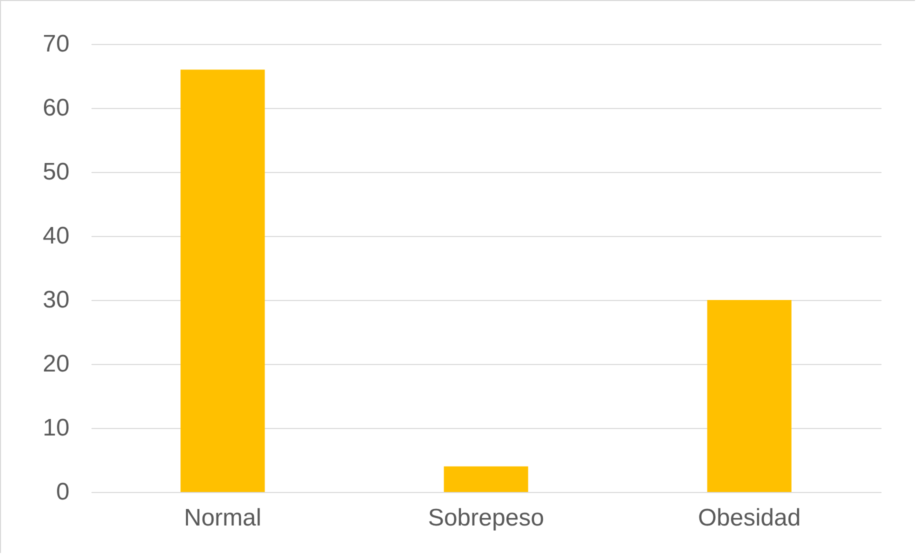 The width and height of the screenshot is (917, 555). Describe the element at coordinates (56, 364) in the screenshot. I see `y-tick-label: 20` at that location.